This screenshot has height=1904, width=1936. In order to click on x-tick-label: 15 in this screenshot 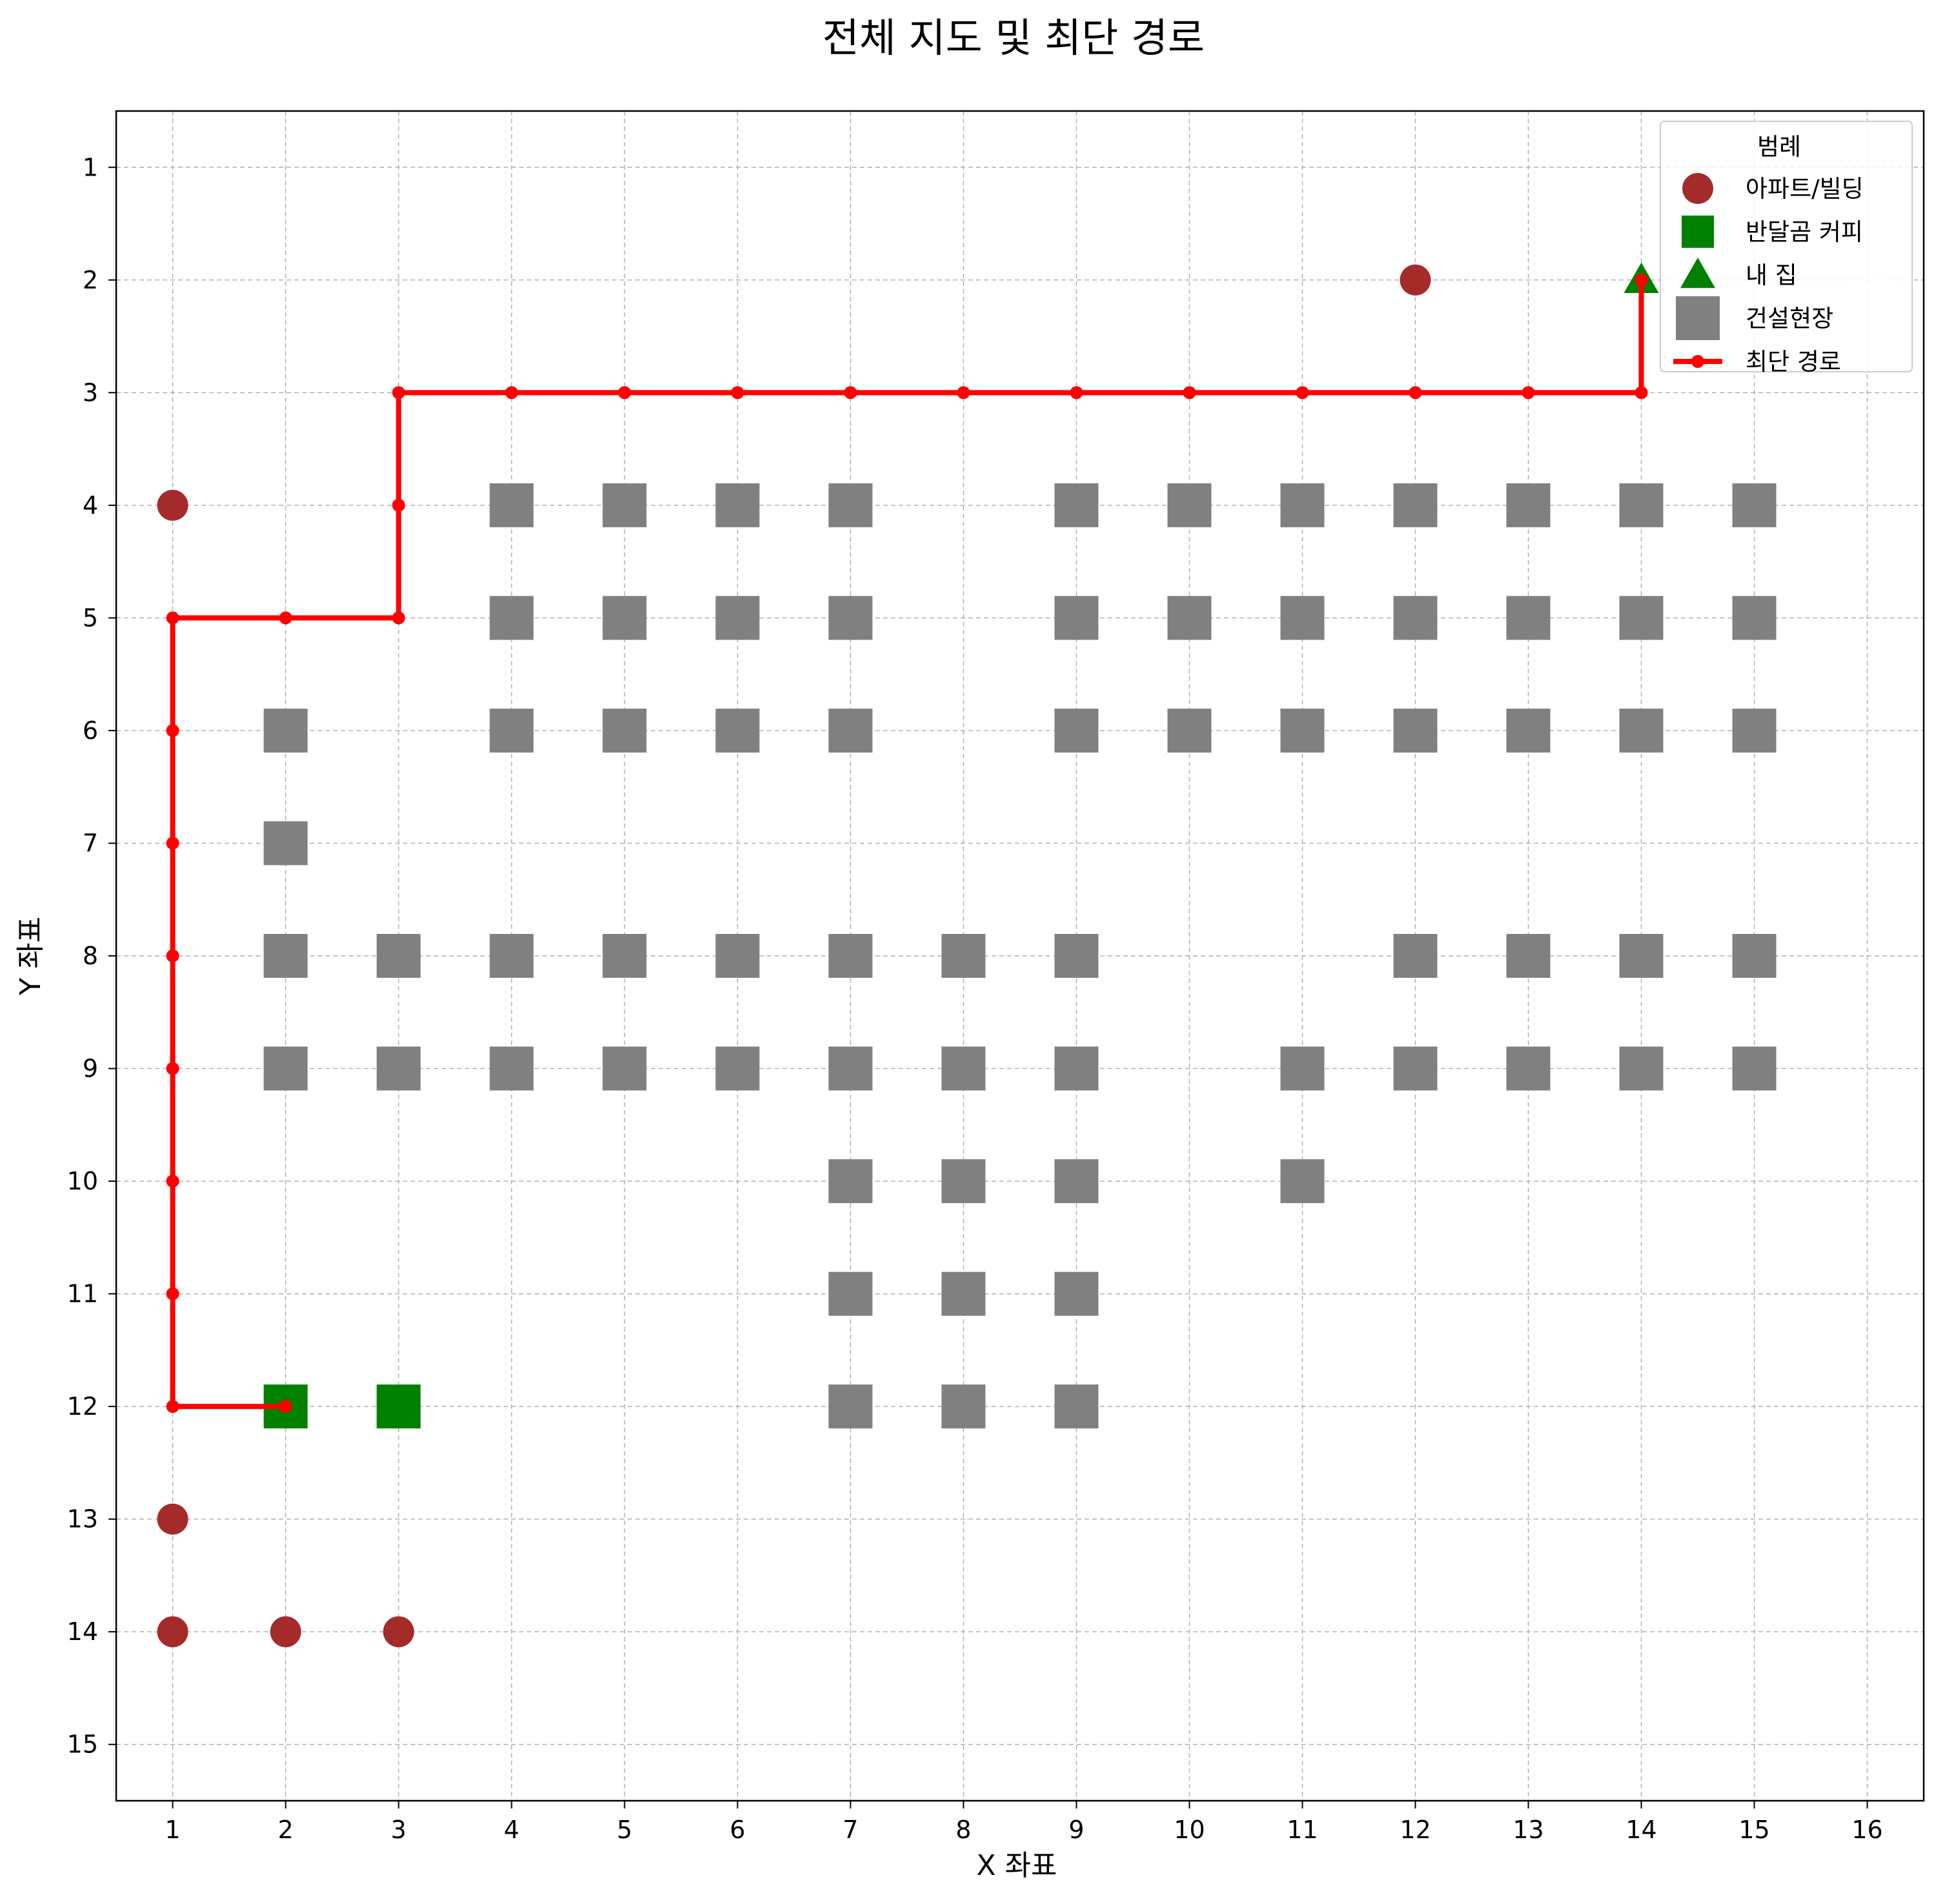, I will do `click(1753, 1830)`.